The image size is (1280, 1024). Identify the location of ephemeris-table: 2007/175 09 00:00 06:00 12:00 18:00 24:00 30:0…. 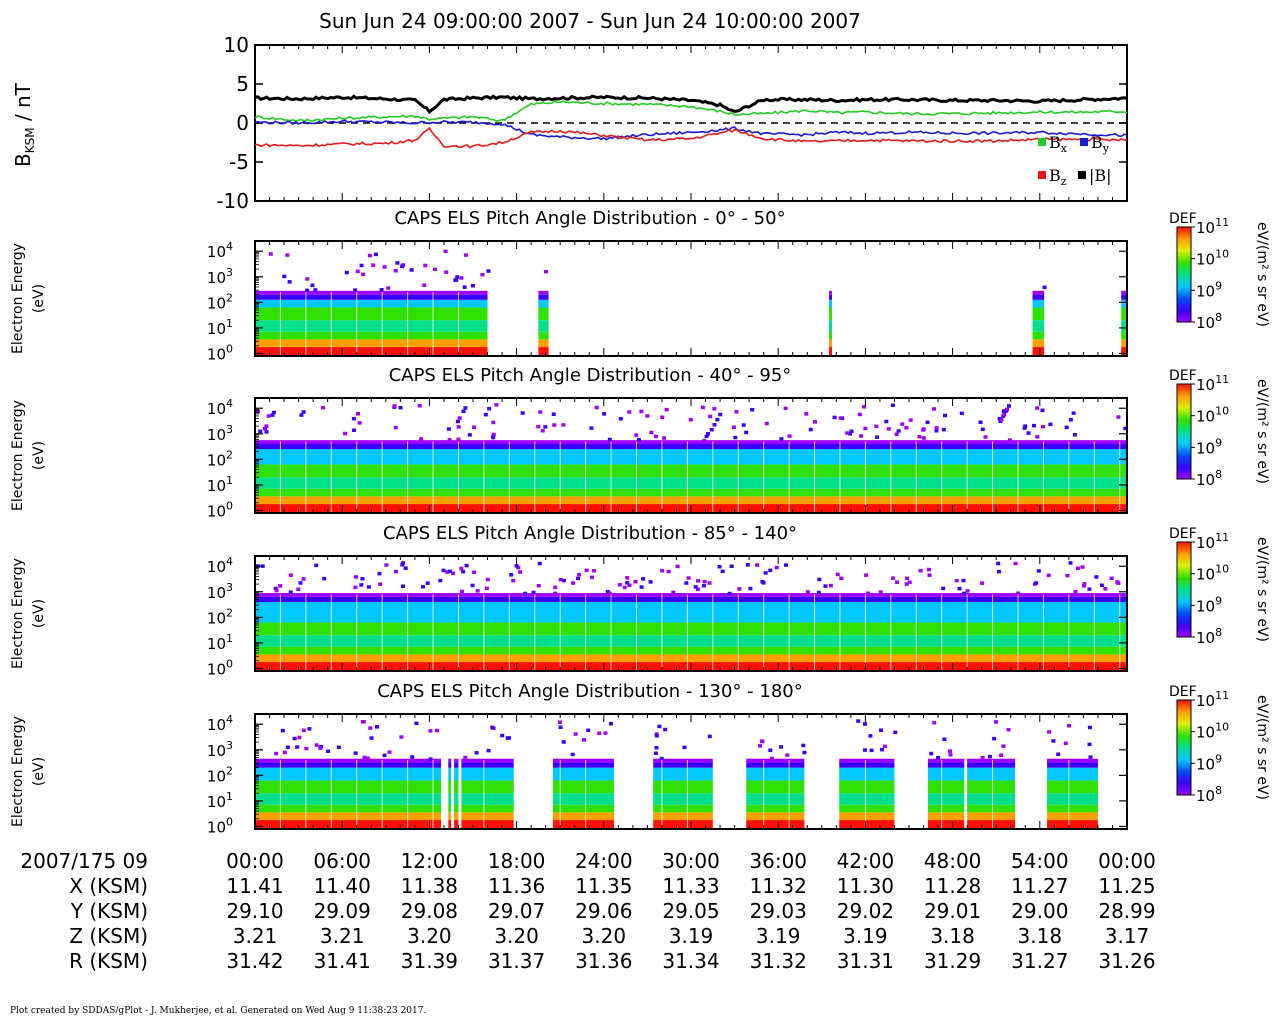
(587, 911).